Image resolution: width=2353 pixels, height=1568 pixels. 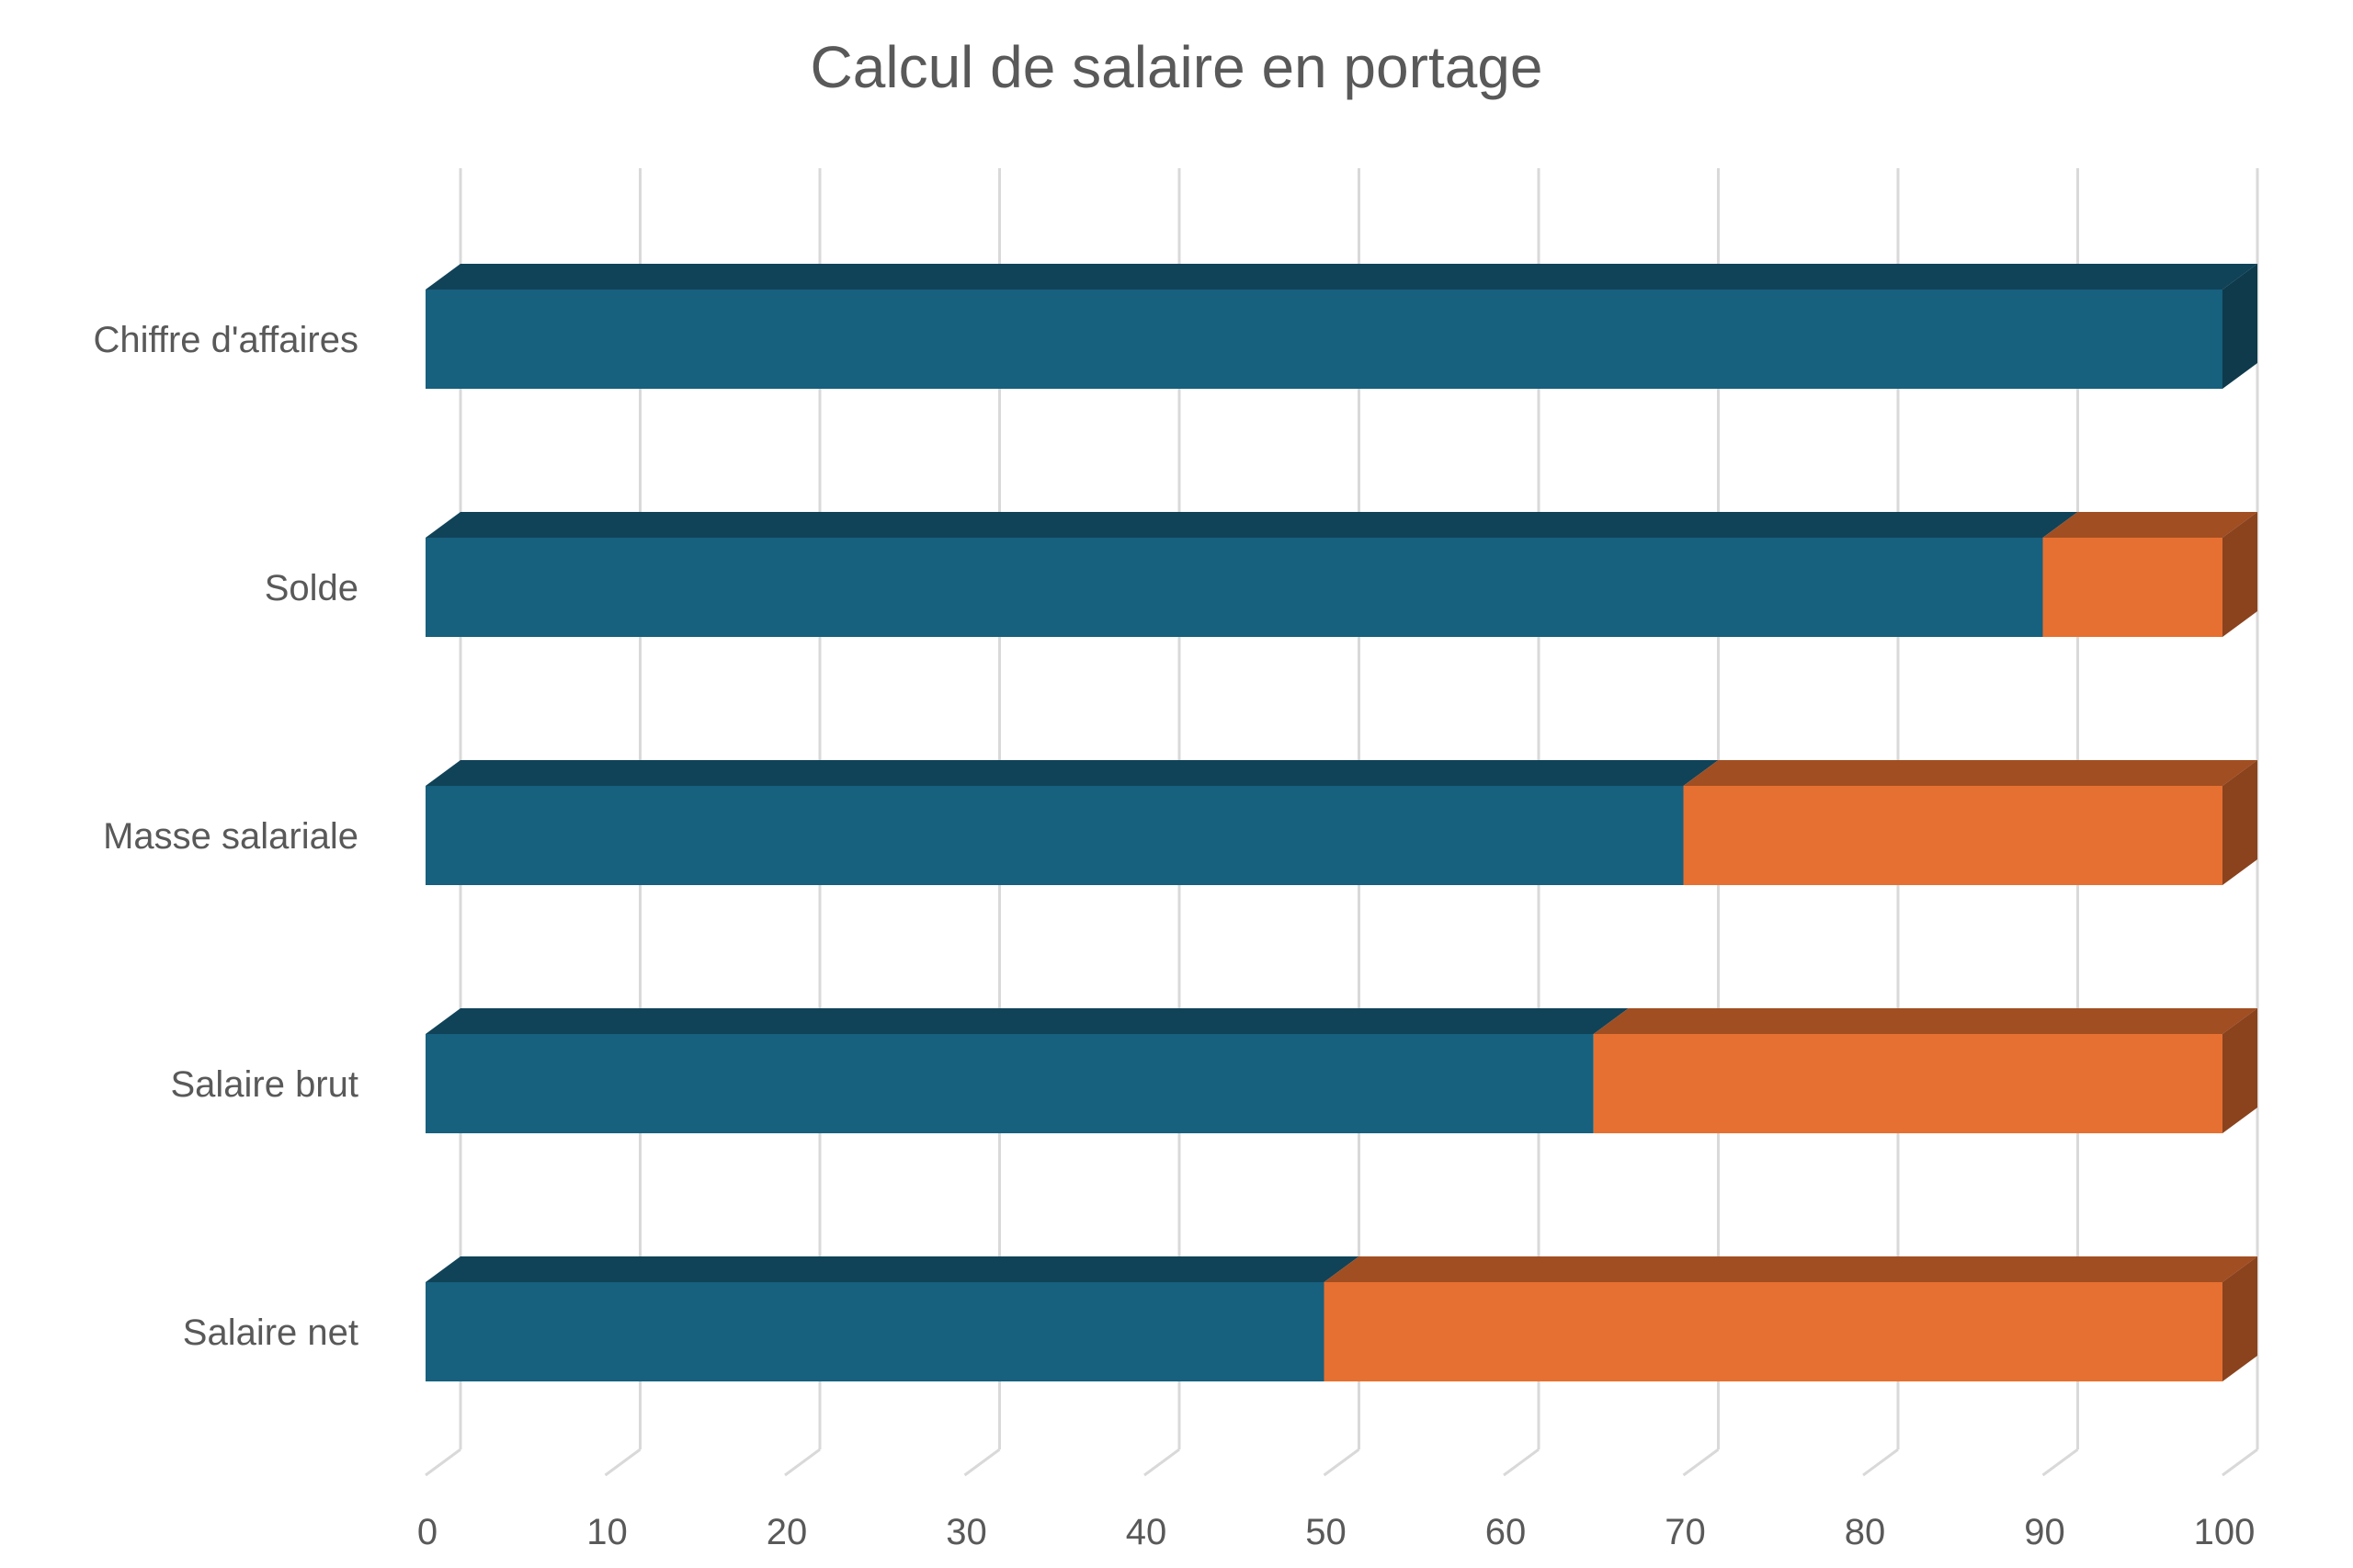 I want to click on category-label: Salaire net, so click(x=270, y=1332).